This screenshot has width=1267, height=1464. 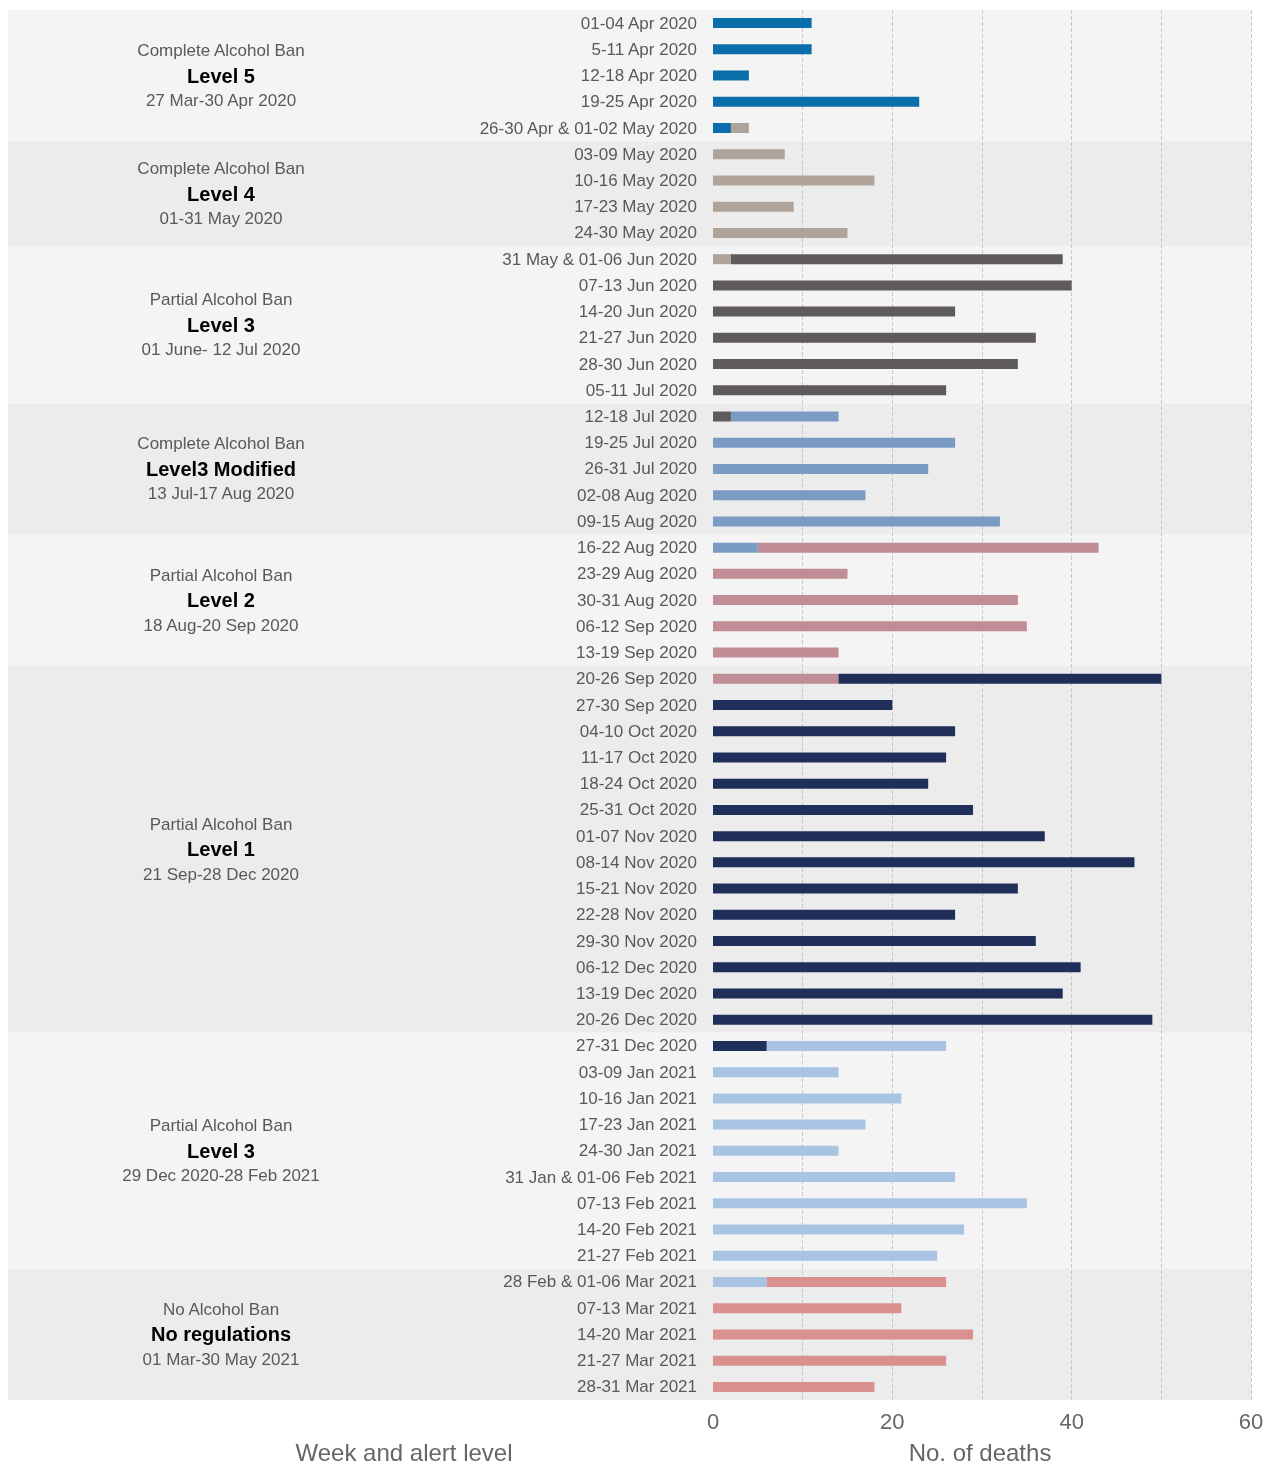 I want to click on y-tick-label: 07-13 Feb 2021, so click(x=636, y=1203).